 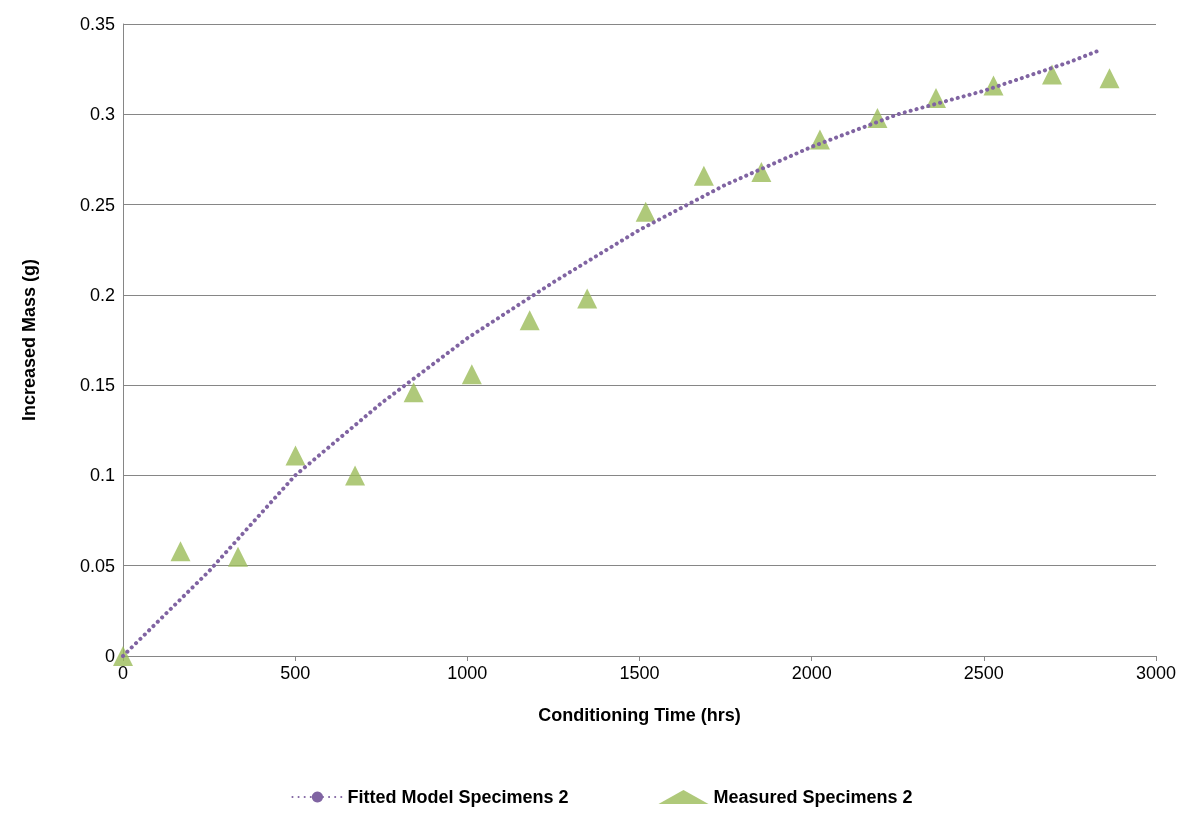 What do you see at coordinates (639, 673) in the screenshot?
I see `x-tick-label: 1500` at bounding box center [639, 673].